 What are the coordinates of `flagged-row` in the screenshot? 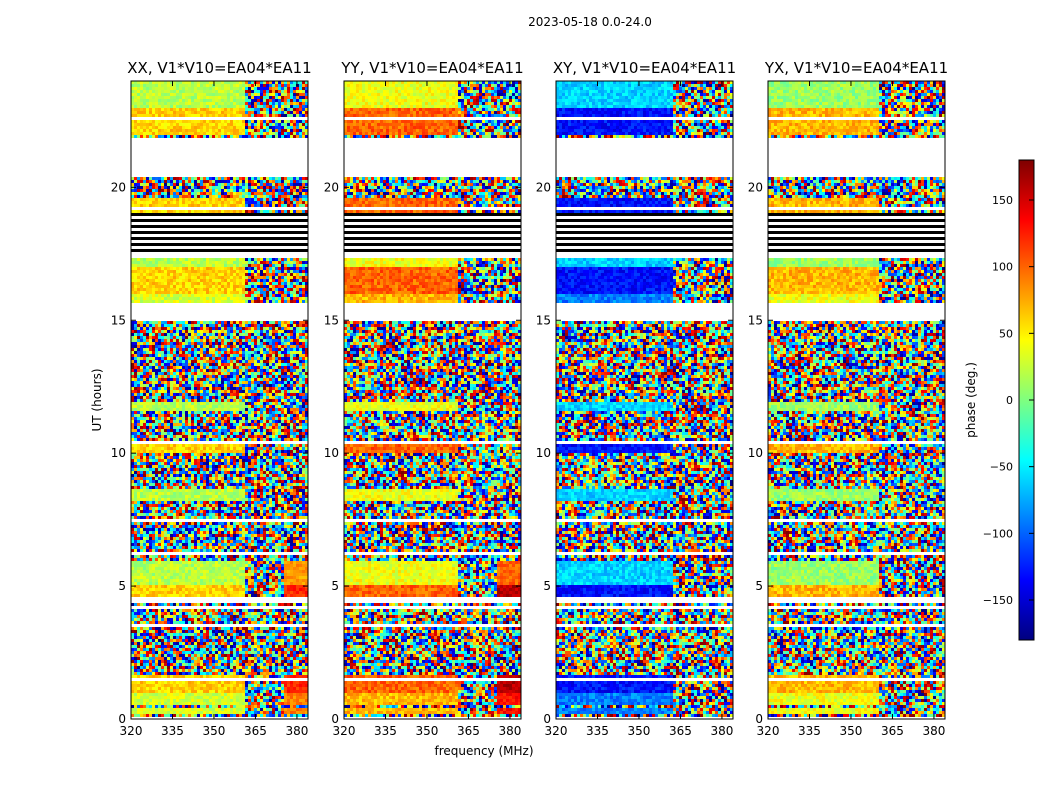 It's located at (219, 214).